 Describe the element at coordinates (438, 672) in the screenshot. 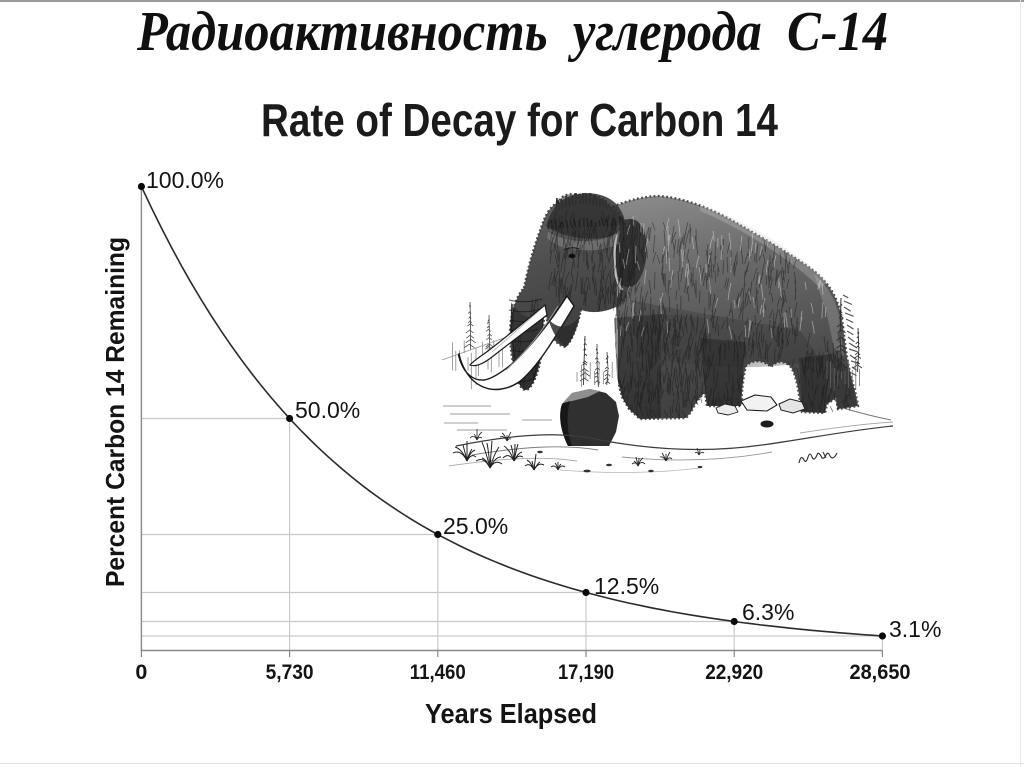

I see `svg-text: 11,460` at that location.